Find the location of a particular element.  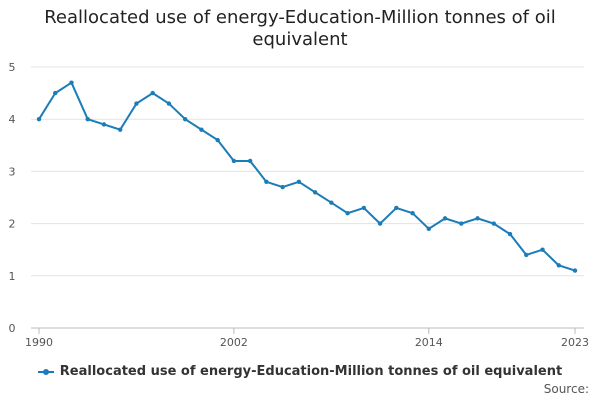

y-tick-label: 0 is located at coordinates (12, 328).